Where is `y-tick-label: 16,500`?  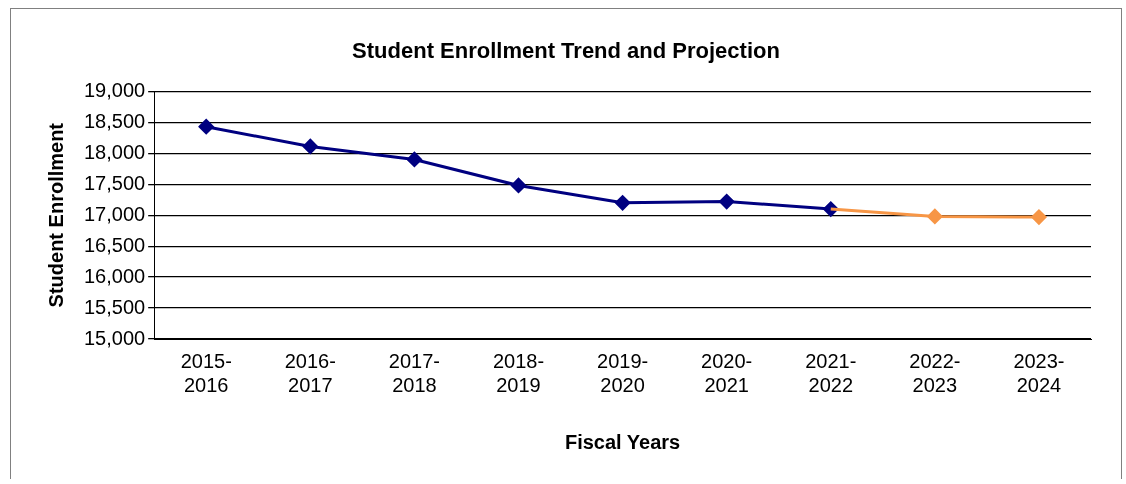 y-tick-label: 16,500 is located at coordinates (115, 244).